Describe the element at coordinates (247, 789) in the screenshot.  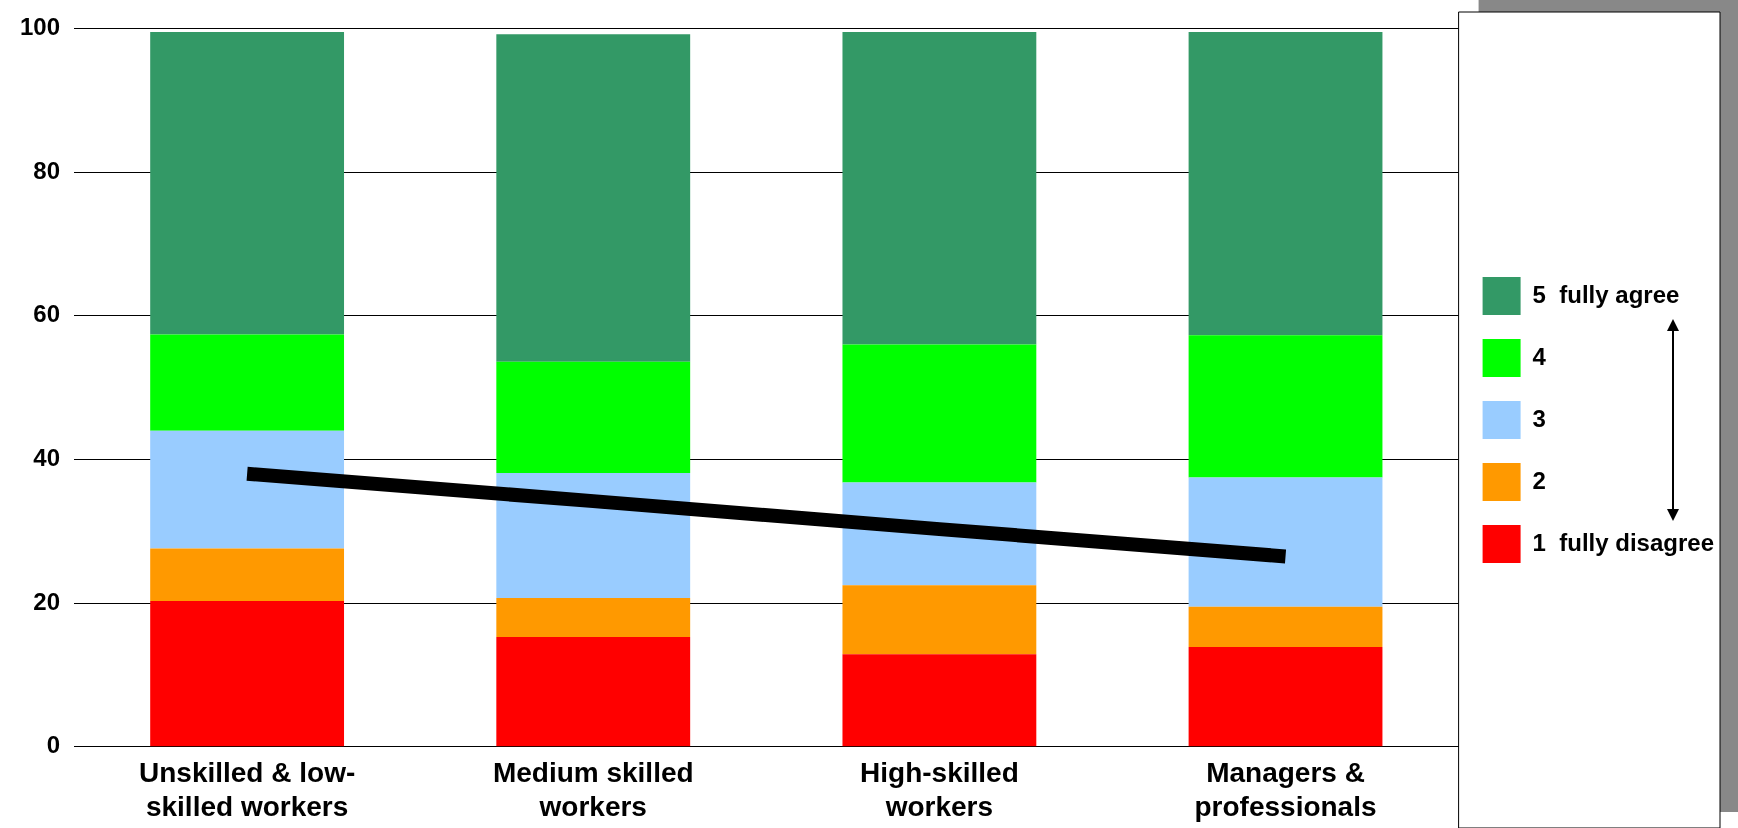
I see `x-tick-label: Unskilled & low-skilled workers` at that location.